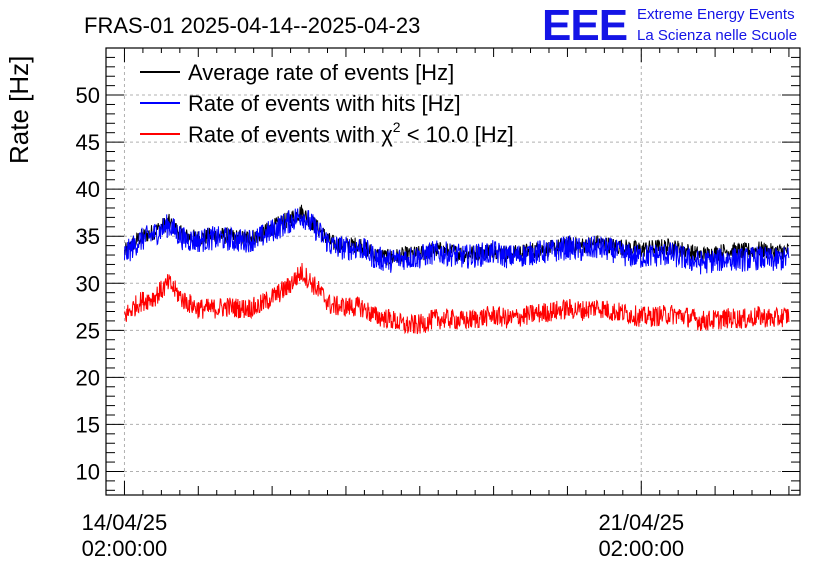 Image resolution: width=836 pixels, height=572 pixels. Describe the element at coordinates (88, 330) in the screenshot. I see `y-tick-label: 25` at that location.